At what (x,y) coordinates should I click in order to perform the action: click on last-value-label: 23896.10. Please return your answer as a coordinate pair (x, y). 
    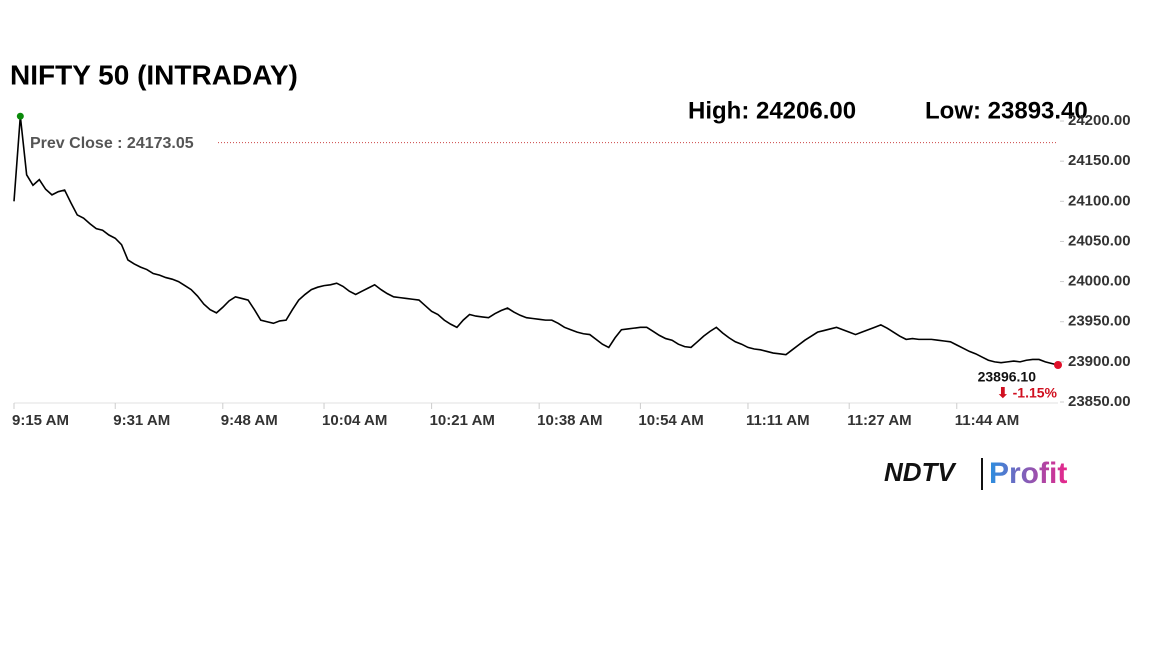
    Looking at the image, I should click on (1007, 377).